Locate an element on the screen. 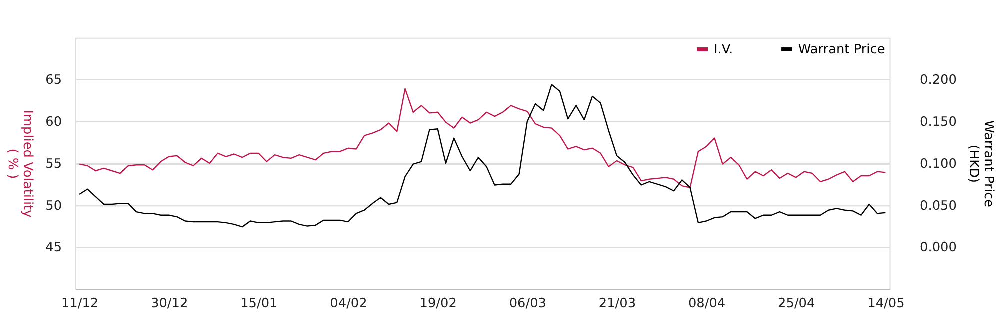  x-tick-label: 15/01 is located at coordinates (259, 304).